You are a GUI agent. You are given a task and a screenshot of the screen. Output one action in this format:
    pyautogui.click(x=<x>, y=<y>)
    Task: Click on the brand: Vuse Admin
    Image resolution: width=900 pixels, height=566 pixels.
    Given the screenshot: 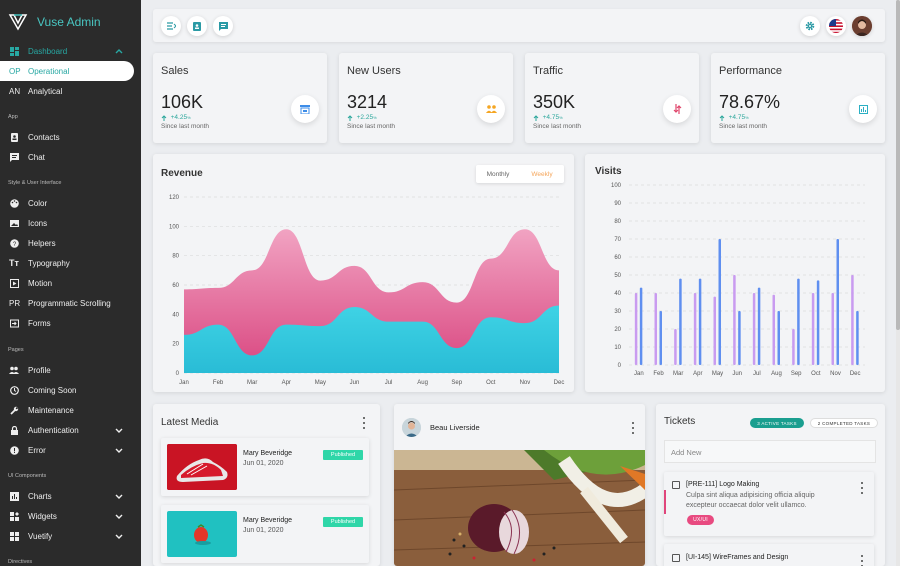 What is the action you would take?
    pyautogui.click(x=54, y=22)
    